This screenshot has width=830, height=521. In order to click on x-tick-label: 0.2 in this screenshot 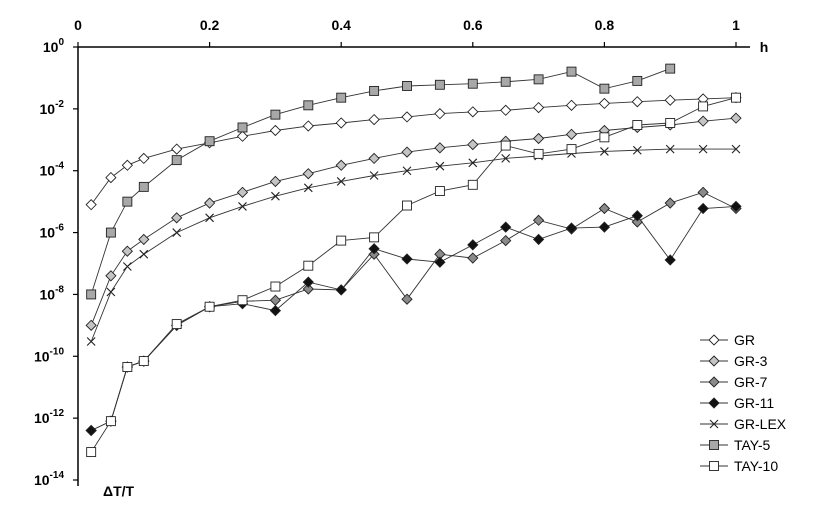, I will do `click(210, 25)`.